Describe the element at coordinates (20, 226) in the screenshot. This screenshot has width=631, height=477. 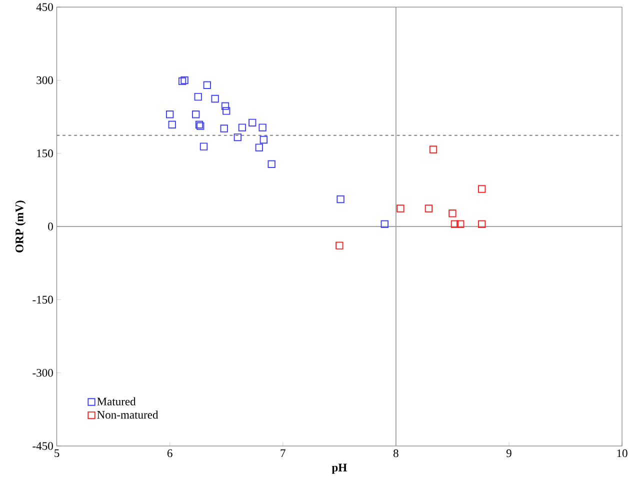
I see `y-axis-title: ORP (mV)` at that location.